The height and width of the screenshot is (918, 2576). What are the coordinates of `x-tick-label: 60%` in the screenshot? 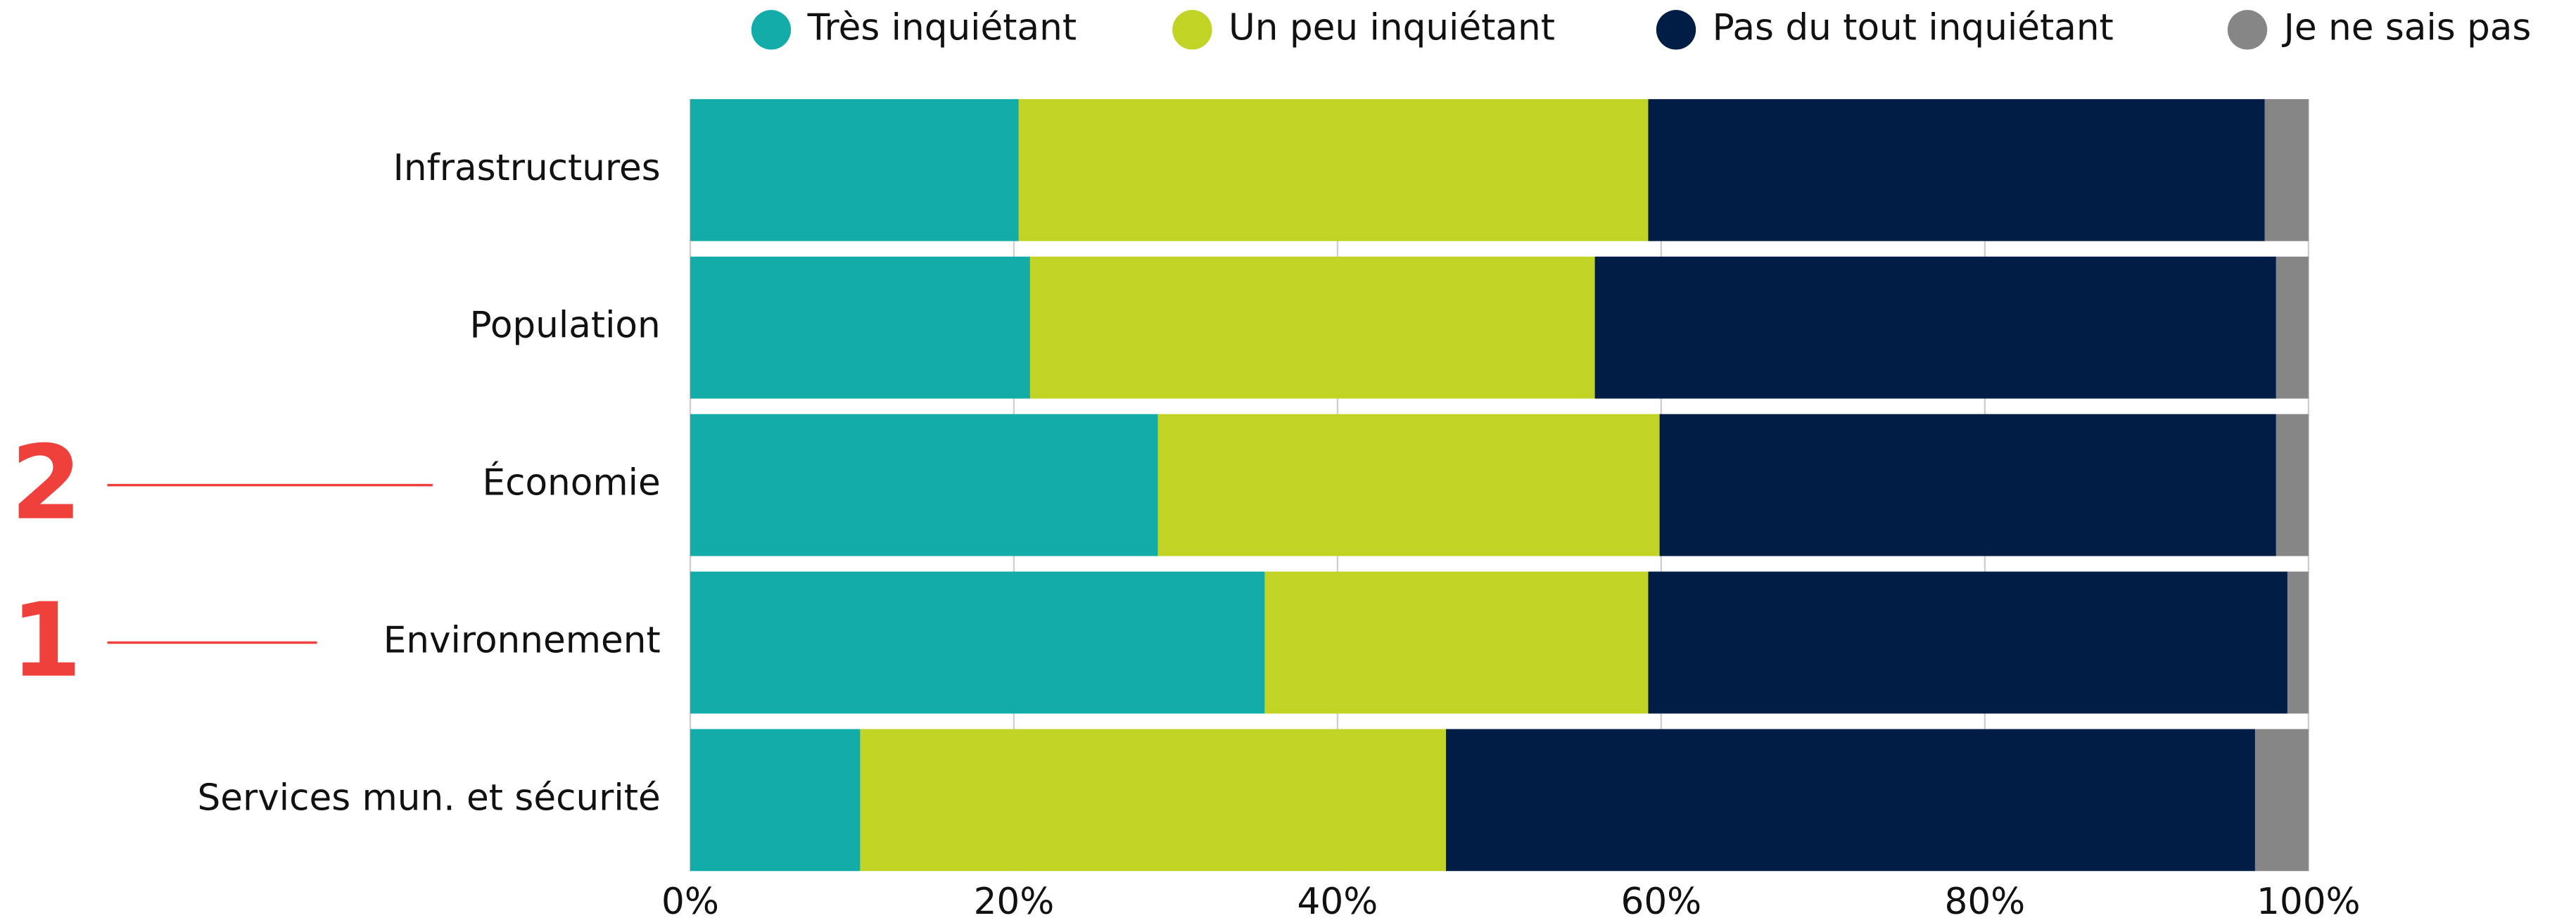 It's located at (1661, 899).